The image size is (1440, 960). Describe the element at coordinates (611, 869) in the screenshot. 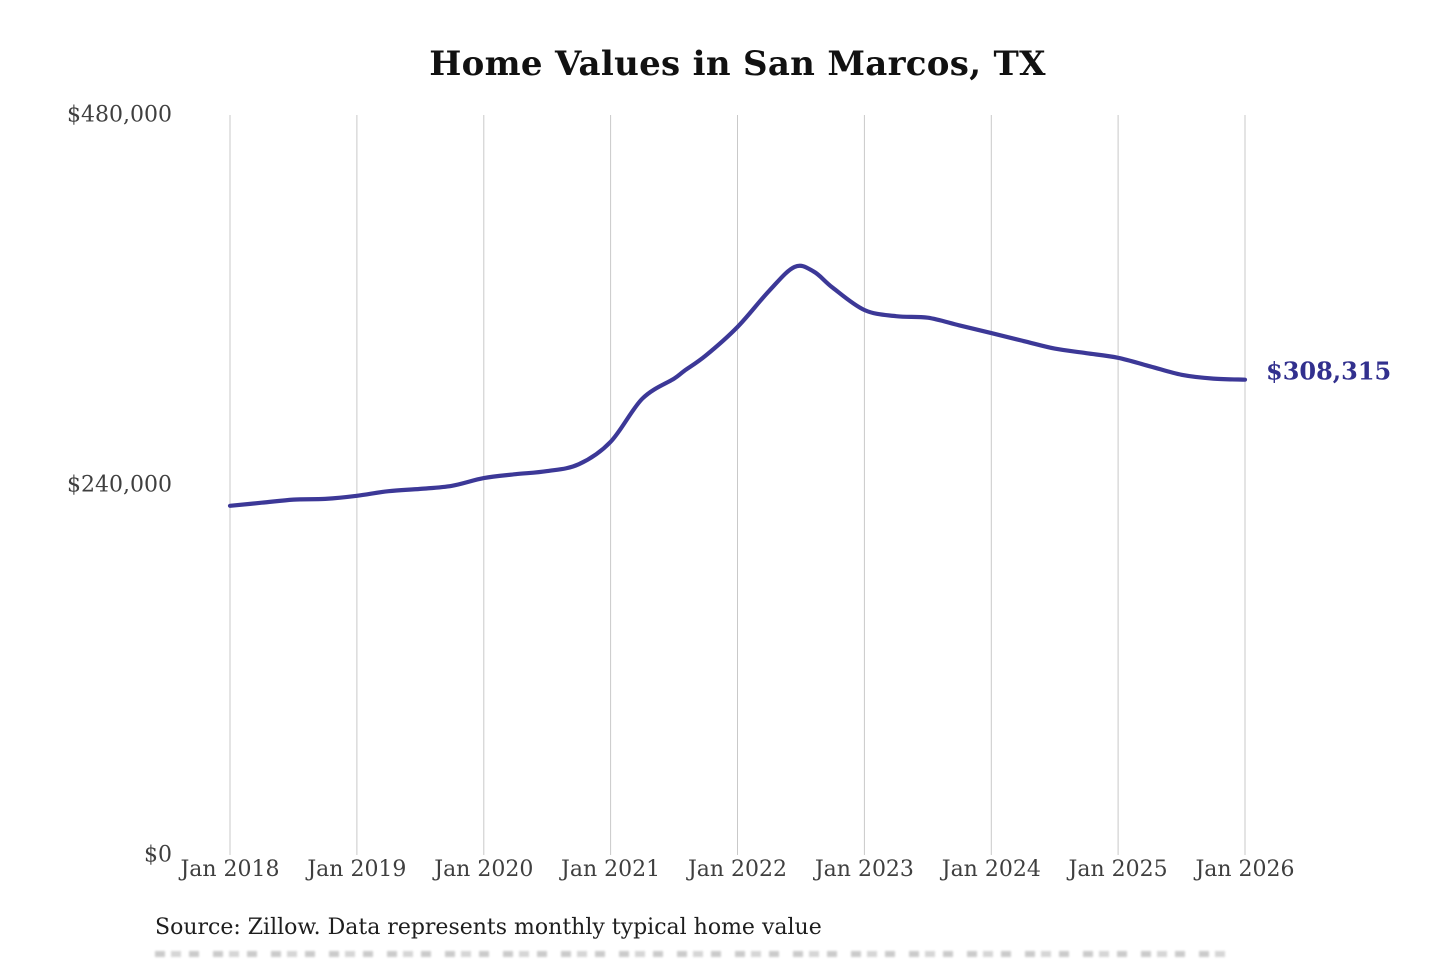

I see `x-tick-label: Jan 2021` at that location.